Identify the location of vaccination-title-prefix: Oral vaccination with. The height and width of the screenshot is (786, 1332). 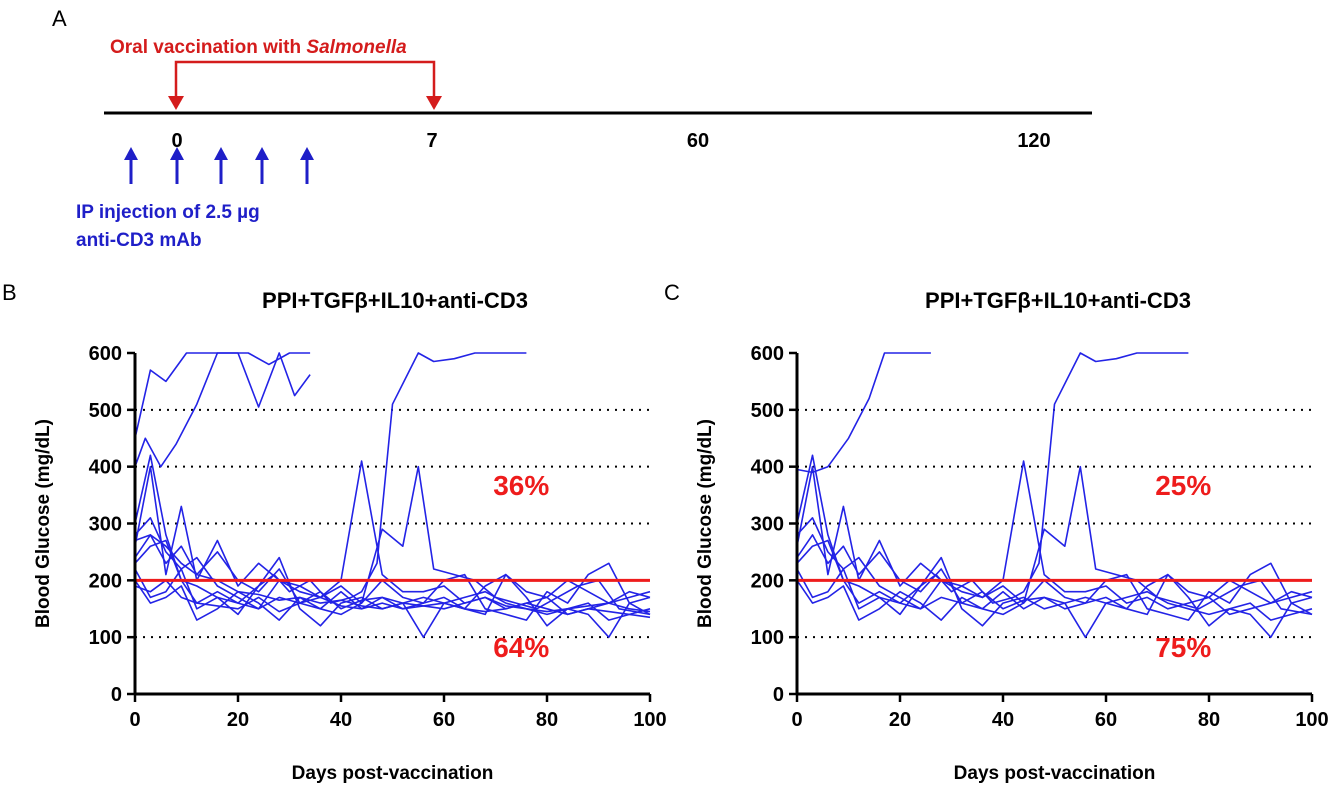
(208, 47).